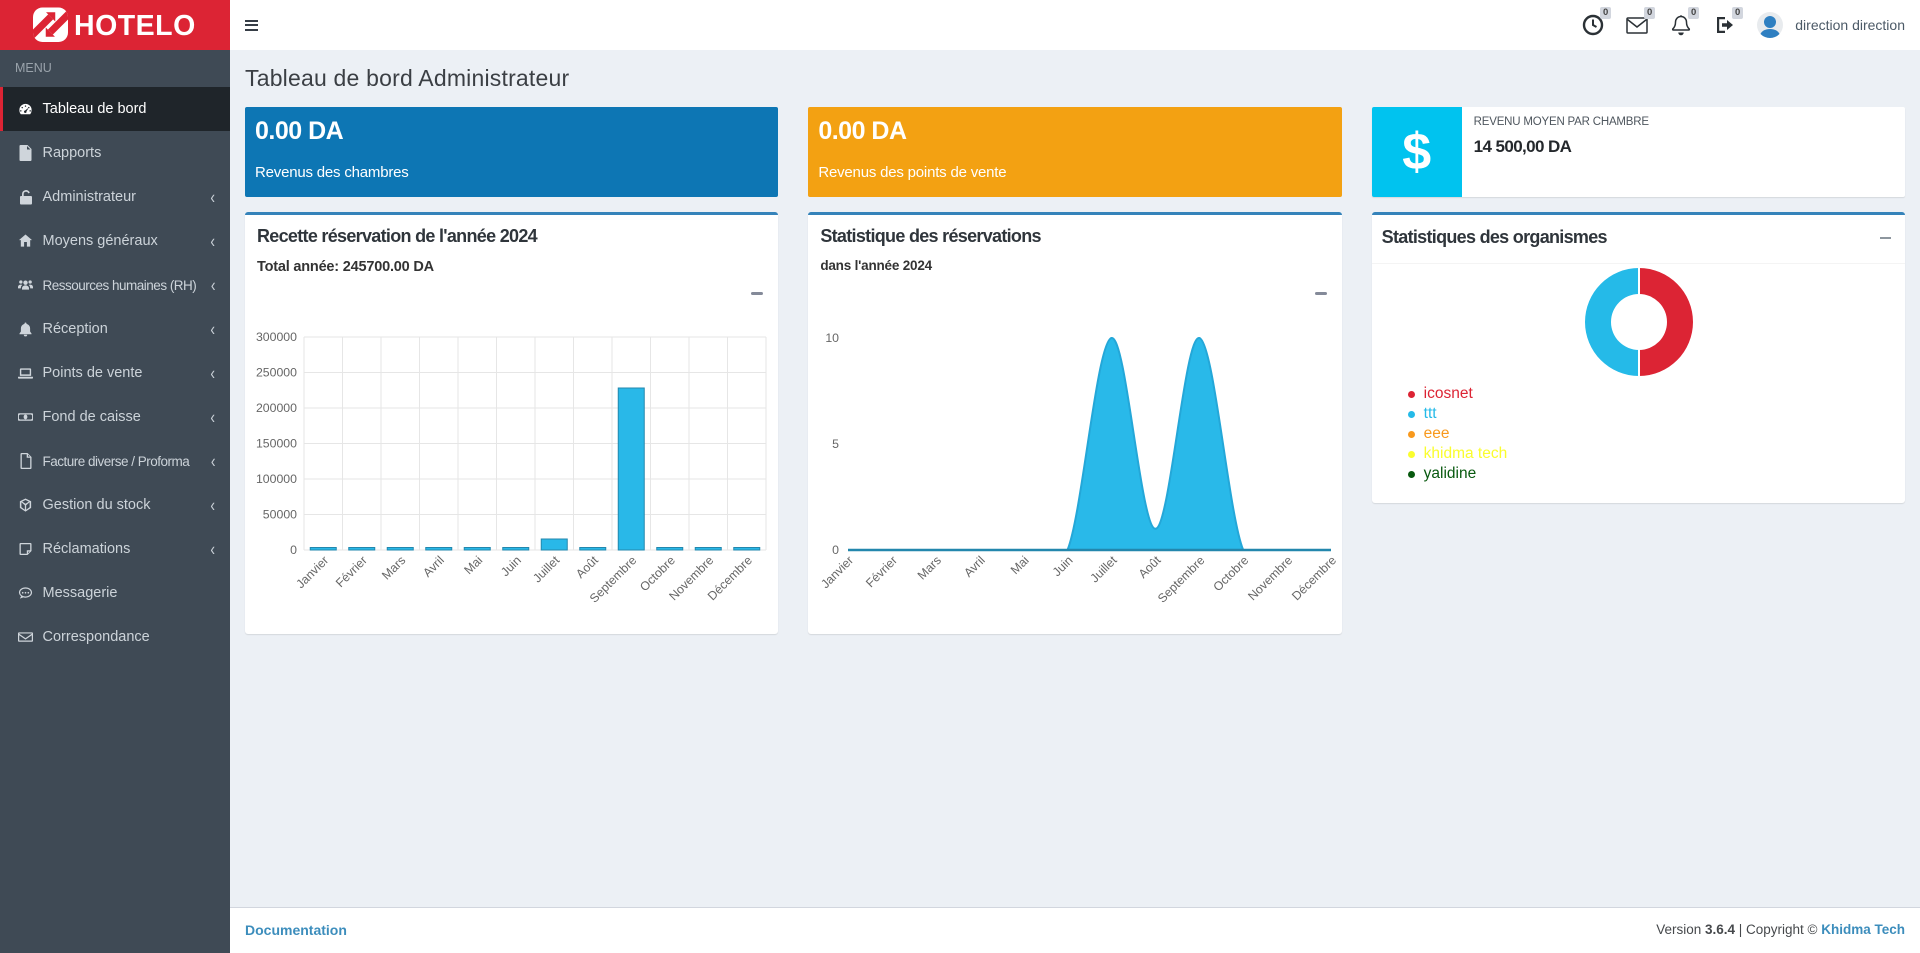 The height and width of the screenshot is (953, 1920). What do you see at coordinates (1231, 573) in the screenshot?
I see `svg-text: Octobre` at bounding box center [1231, 573].